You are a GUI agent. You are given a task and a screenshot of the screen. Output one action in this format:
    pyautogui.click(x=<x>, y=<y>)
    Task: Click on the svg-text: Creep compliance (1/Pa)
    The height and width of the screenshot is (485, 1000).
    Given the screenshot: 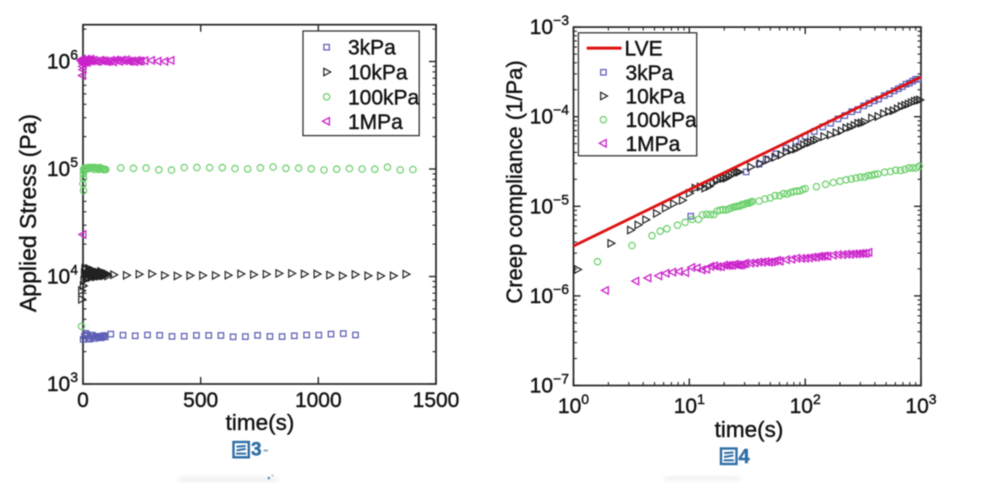 What is the action you would take?
    pyautogui.click(x=514, y=181)
    